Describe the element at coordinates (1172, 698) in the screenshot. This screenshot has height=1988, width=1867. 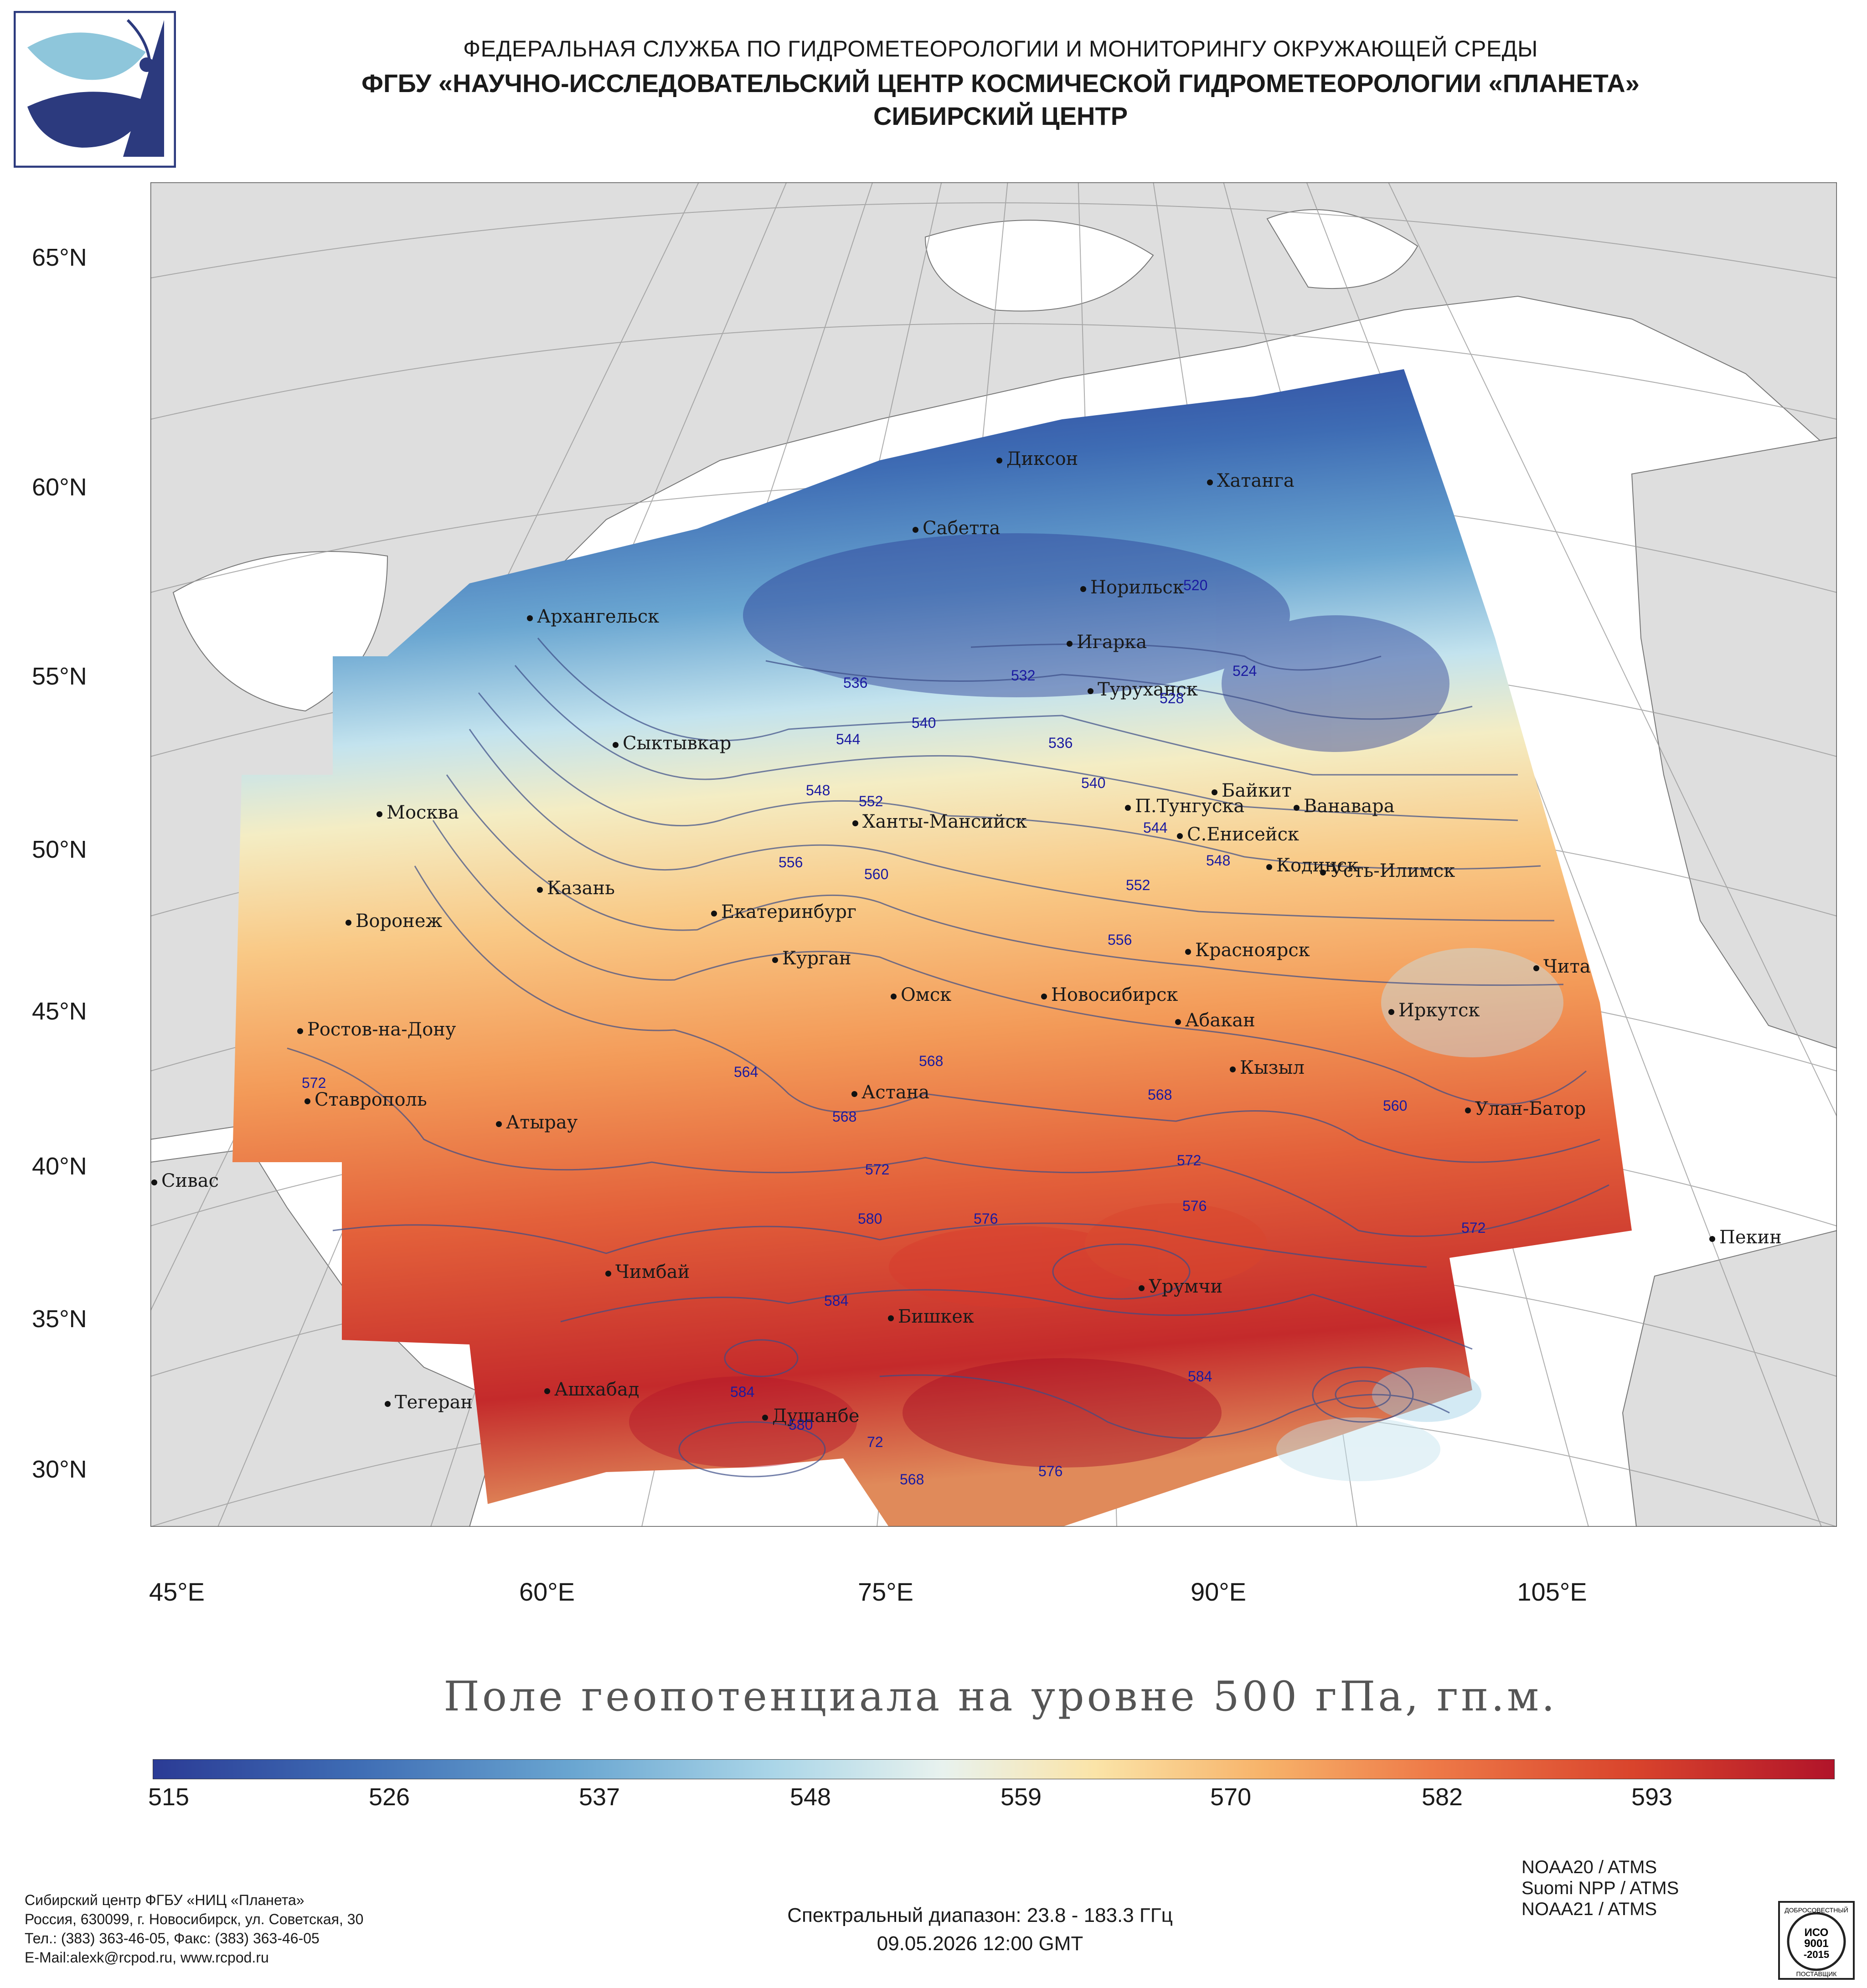
I see `isoline-label: 528` at that location.